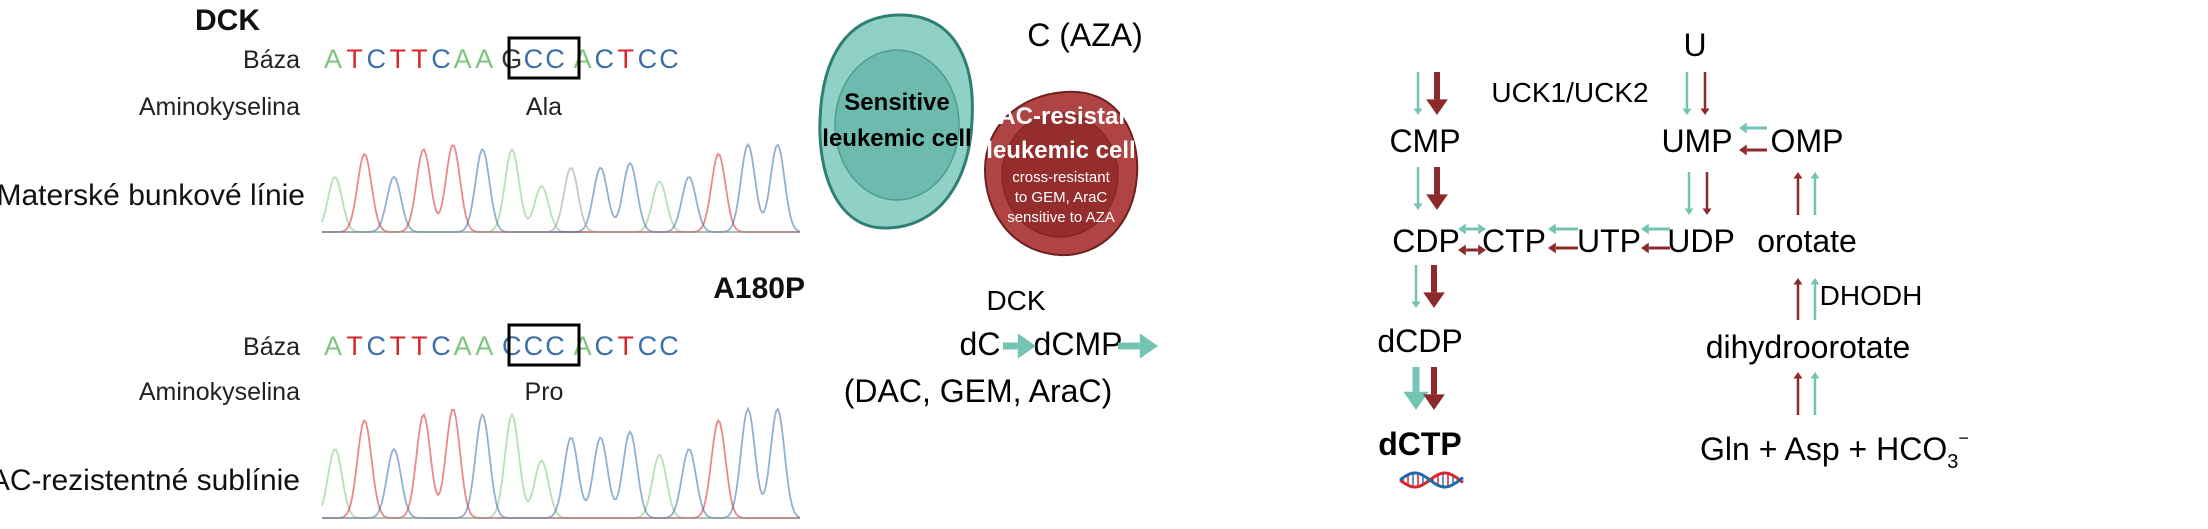 The width and height of the screenshot is (2208, 529). Describe the element at coordinates (219, 107) in the screenshot. I see `aa-label-wt: Aminokyselina` at that location.